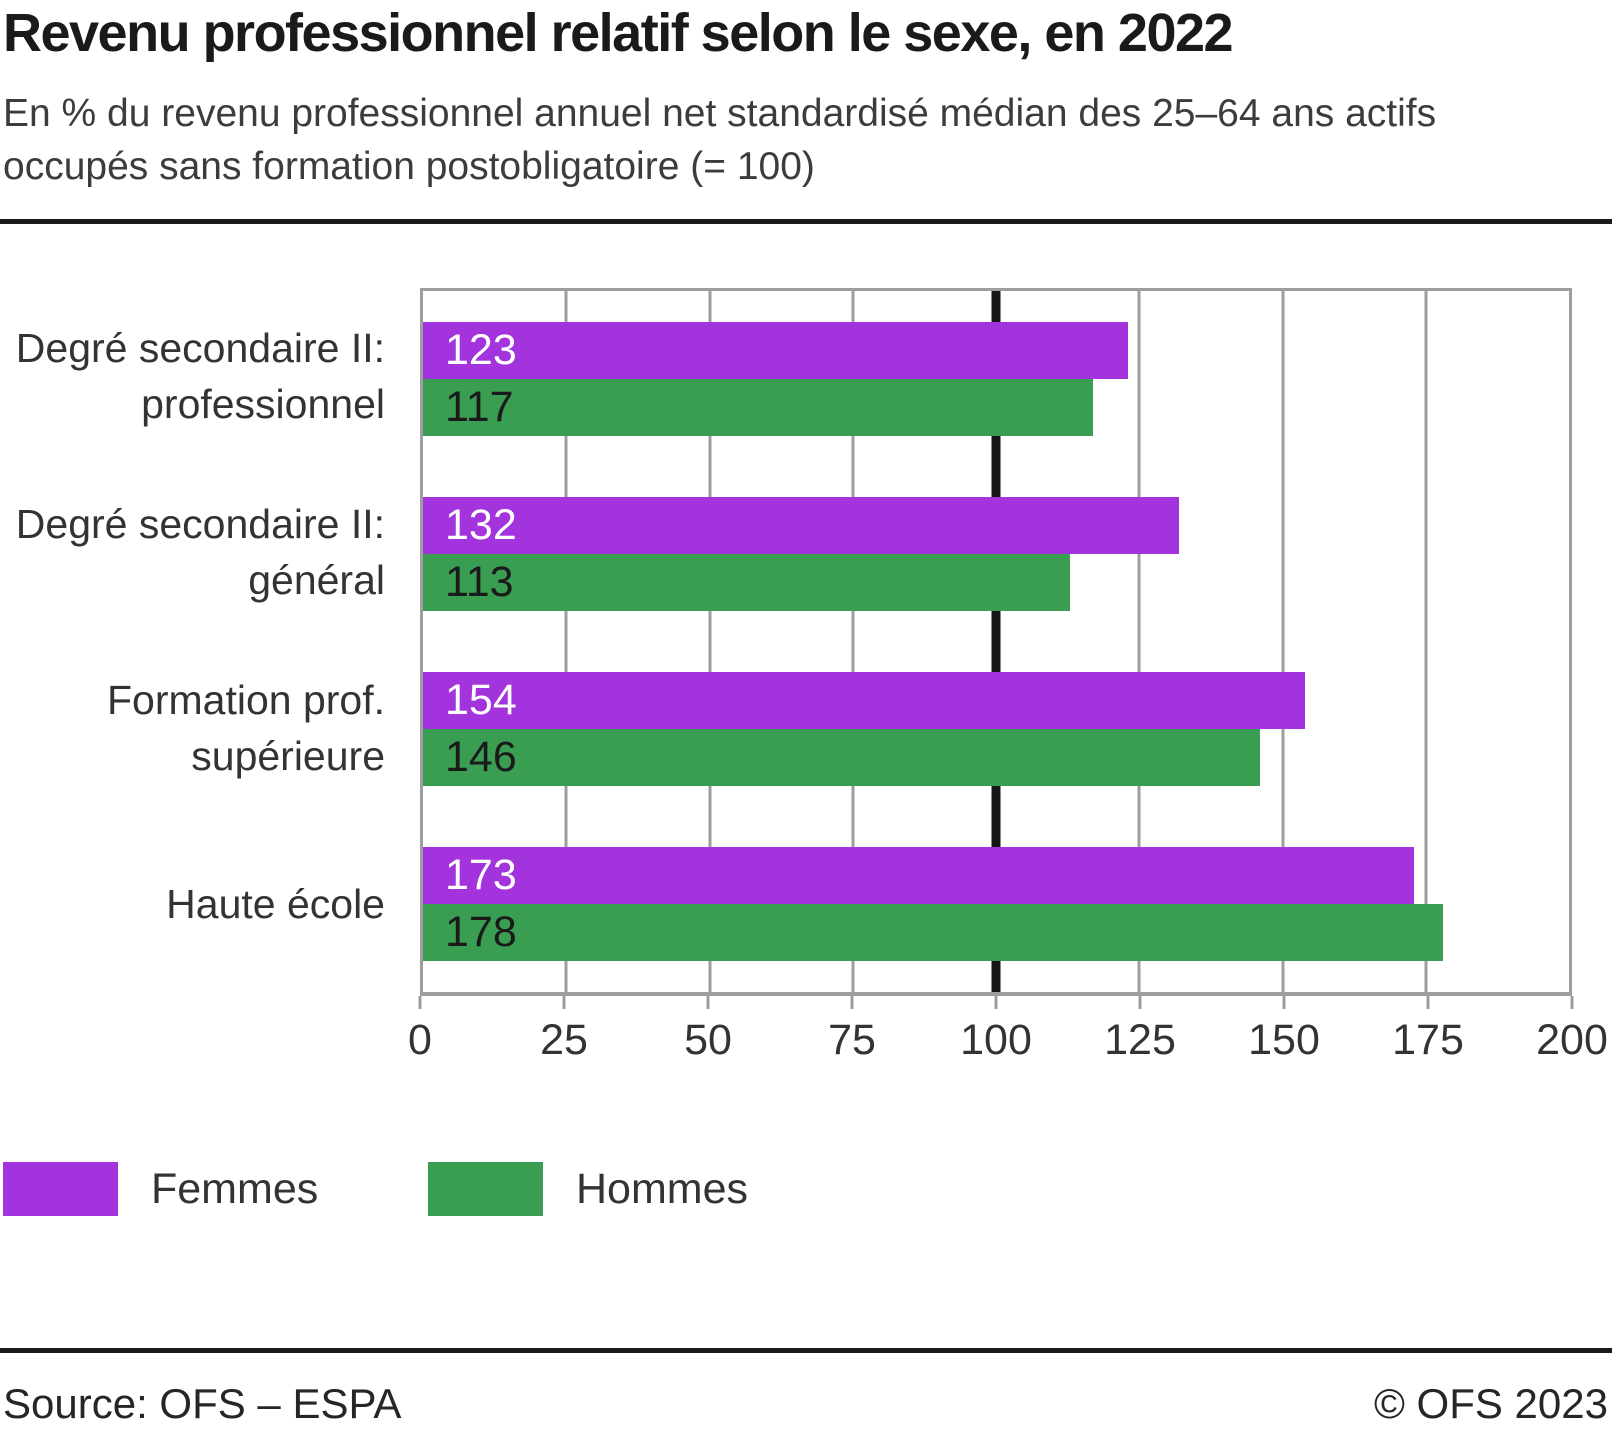 This screenshot has height=1429, width=1612. Describe the element at coordinates (192, 376) in the screenshot. I see `category-label-0: Degré secondaire II: professionnel` at that location.